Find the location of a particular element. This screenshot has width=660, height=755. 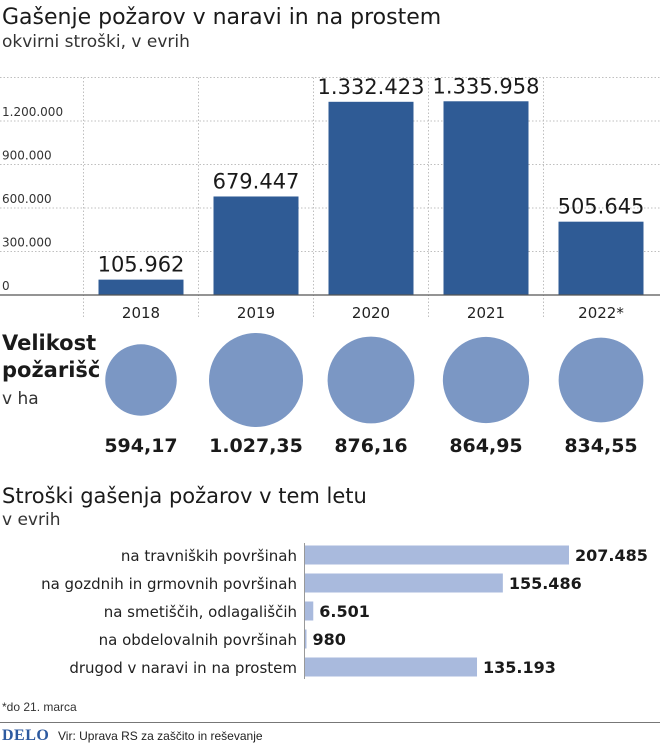

sizes-unit: v ha is located at coordinates (20, 399).